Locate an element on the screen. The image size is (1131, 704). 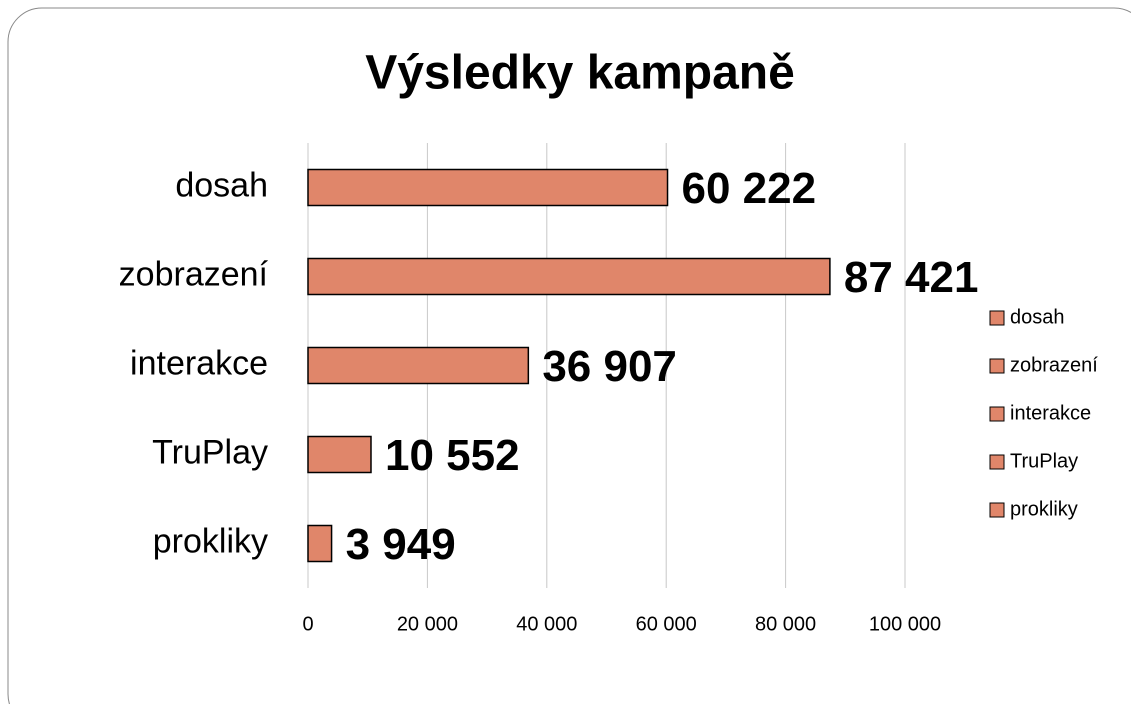
legend-label: TruPlay is located at coordinates (1044, 461).